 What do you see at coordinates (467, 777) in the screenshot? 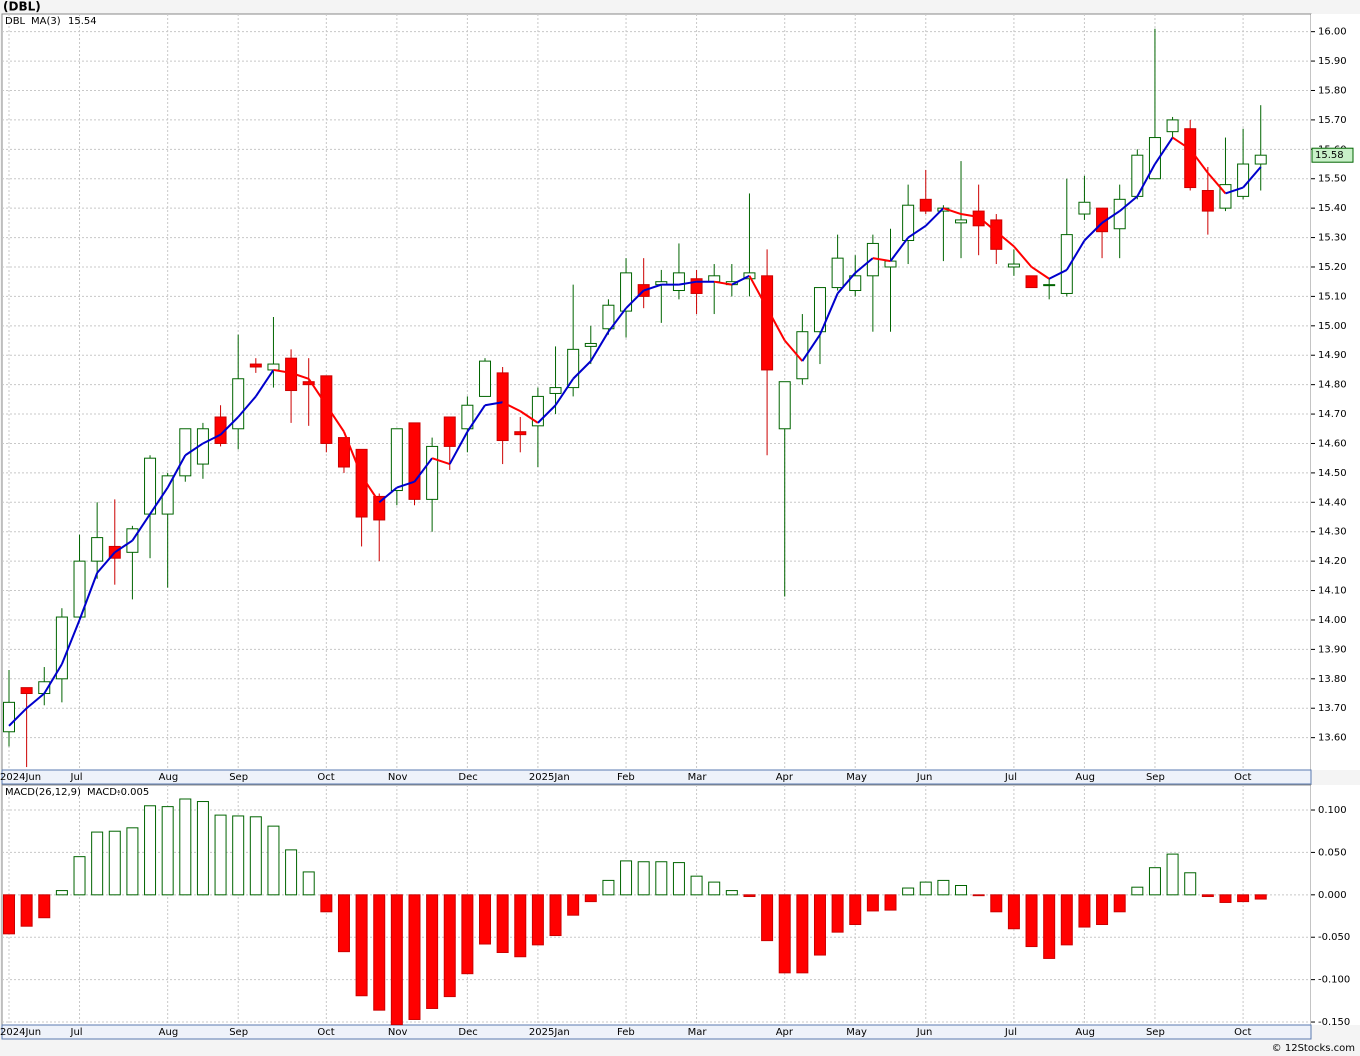
I see `x-tick-label: Dec` at bounding box center [467, 777].